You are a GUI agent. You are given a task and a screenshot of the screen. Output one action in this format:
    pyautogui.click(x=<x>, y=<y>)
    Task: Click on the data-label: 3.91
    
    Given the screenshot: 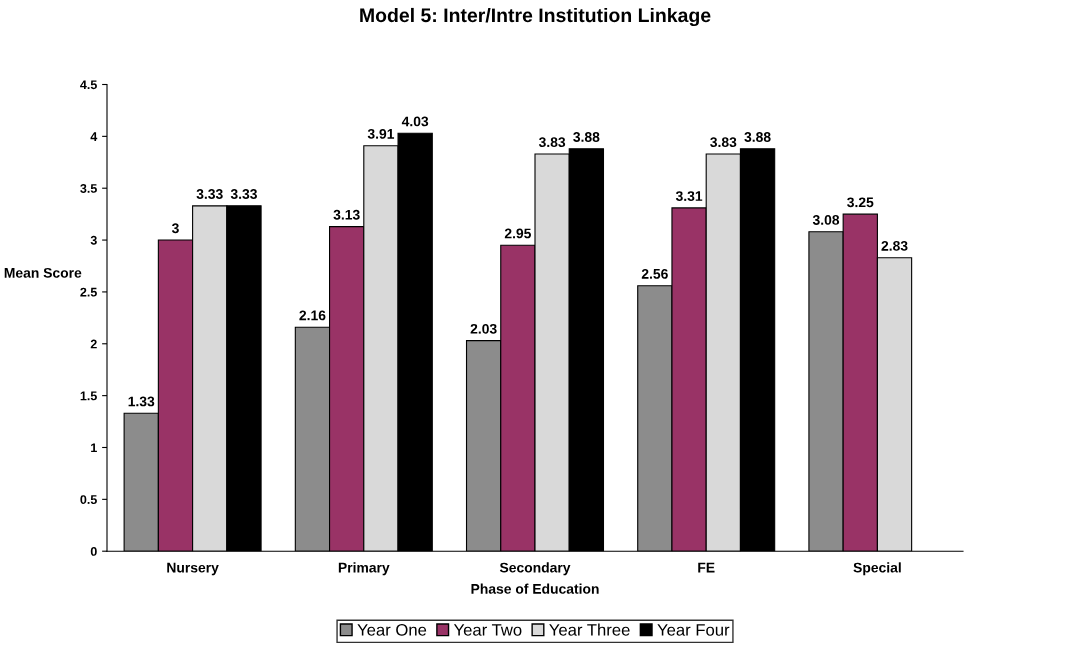 What is the action you would take?
    pyautogui.click(x=381, y=133)
    